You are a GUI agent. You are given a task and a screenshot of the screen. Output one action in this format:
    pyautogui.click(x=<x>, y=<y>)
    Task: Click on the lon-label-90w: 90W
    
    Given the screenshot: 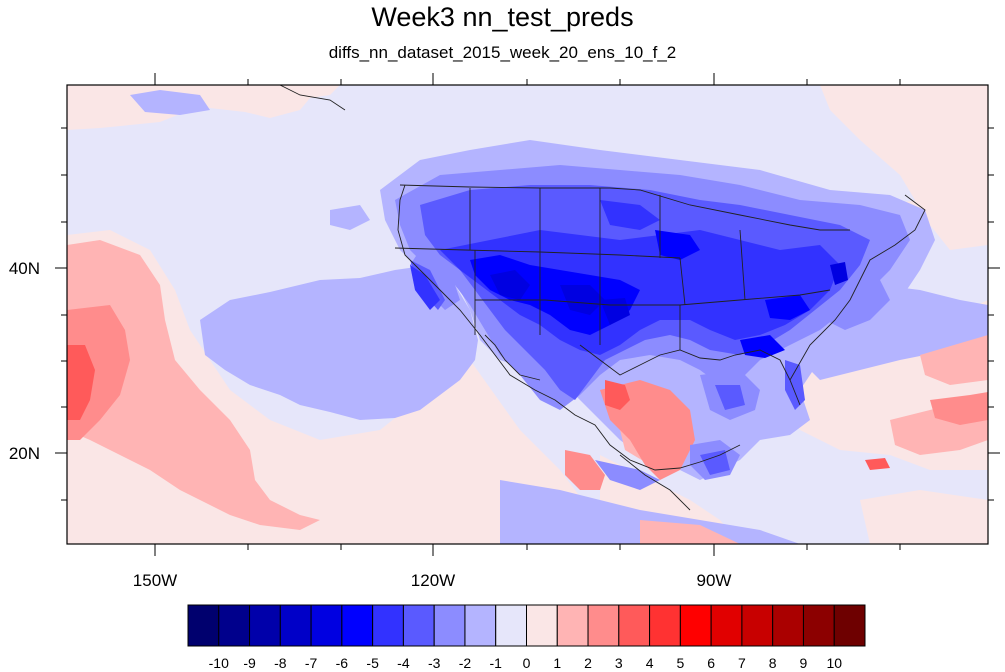 What is the action you would take?
    pyautogui.click(x=714, y=580)
    